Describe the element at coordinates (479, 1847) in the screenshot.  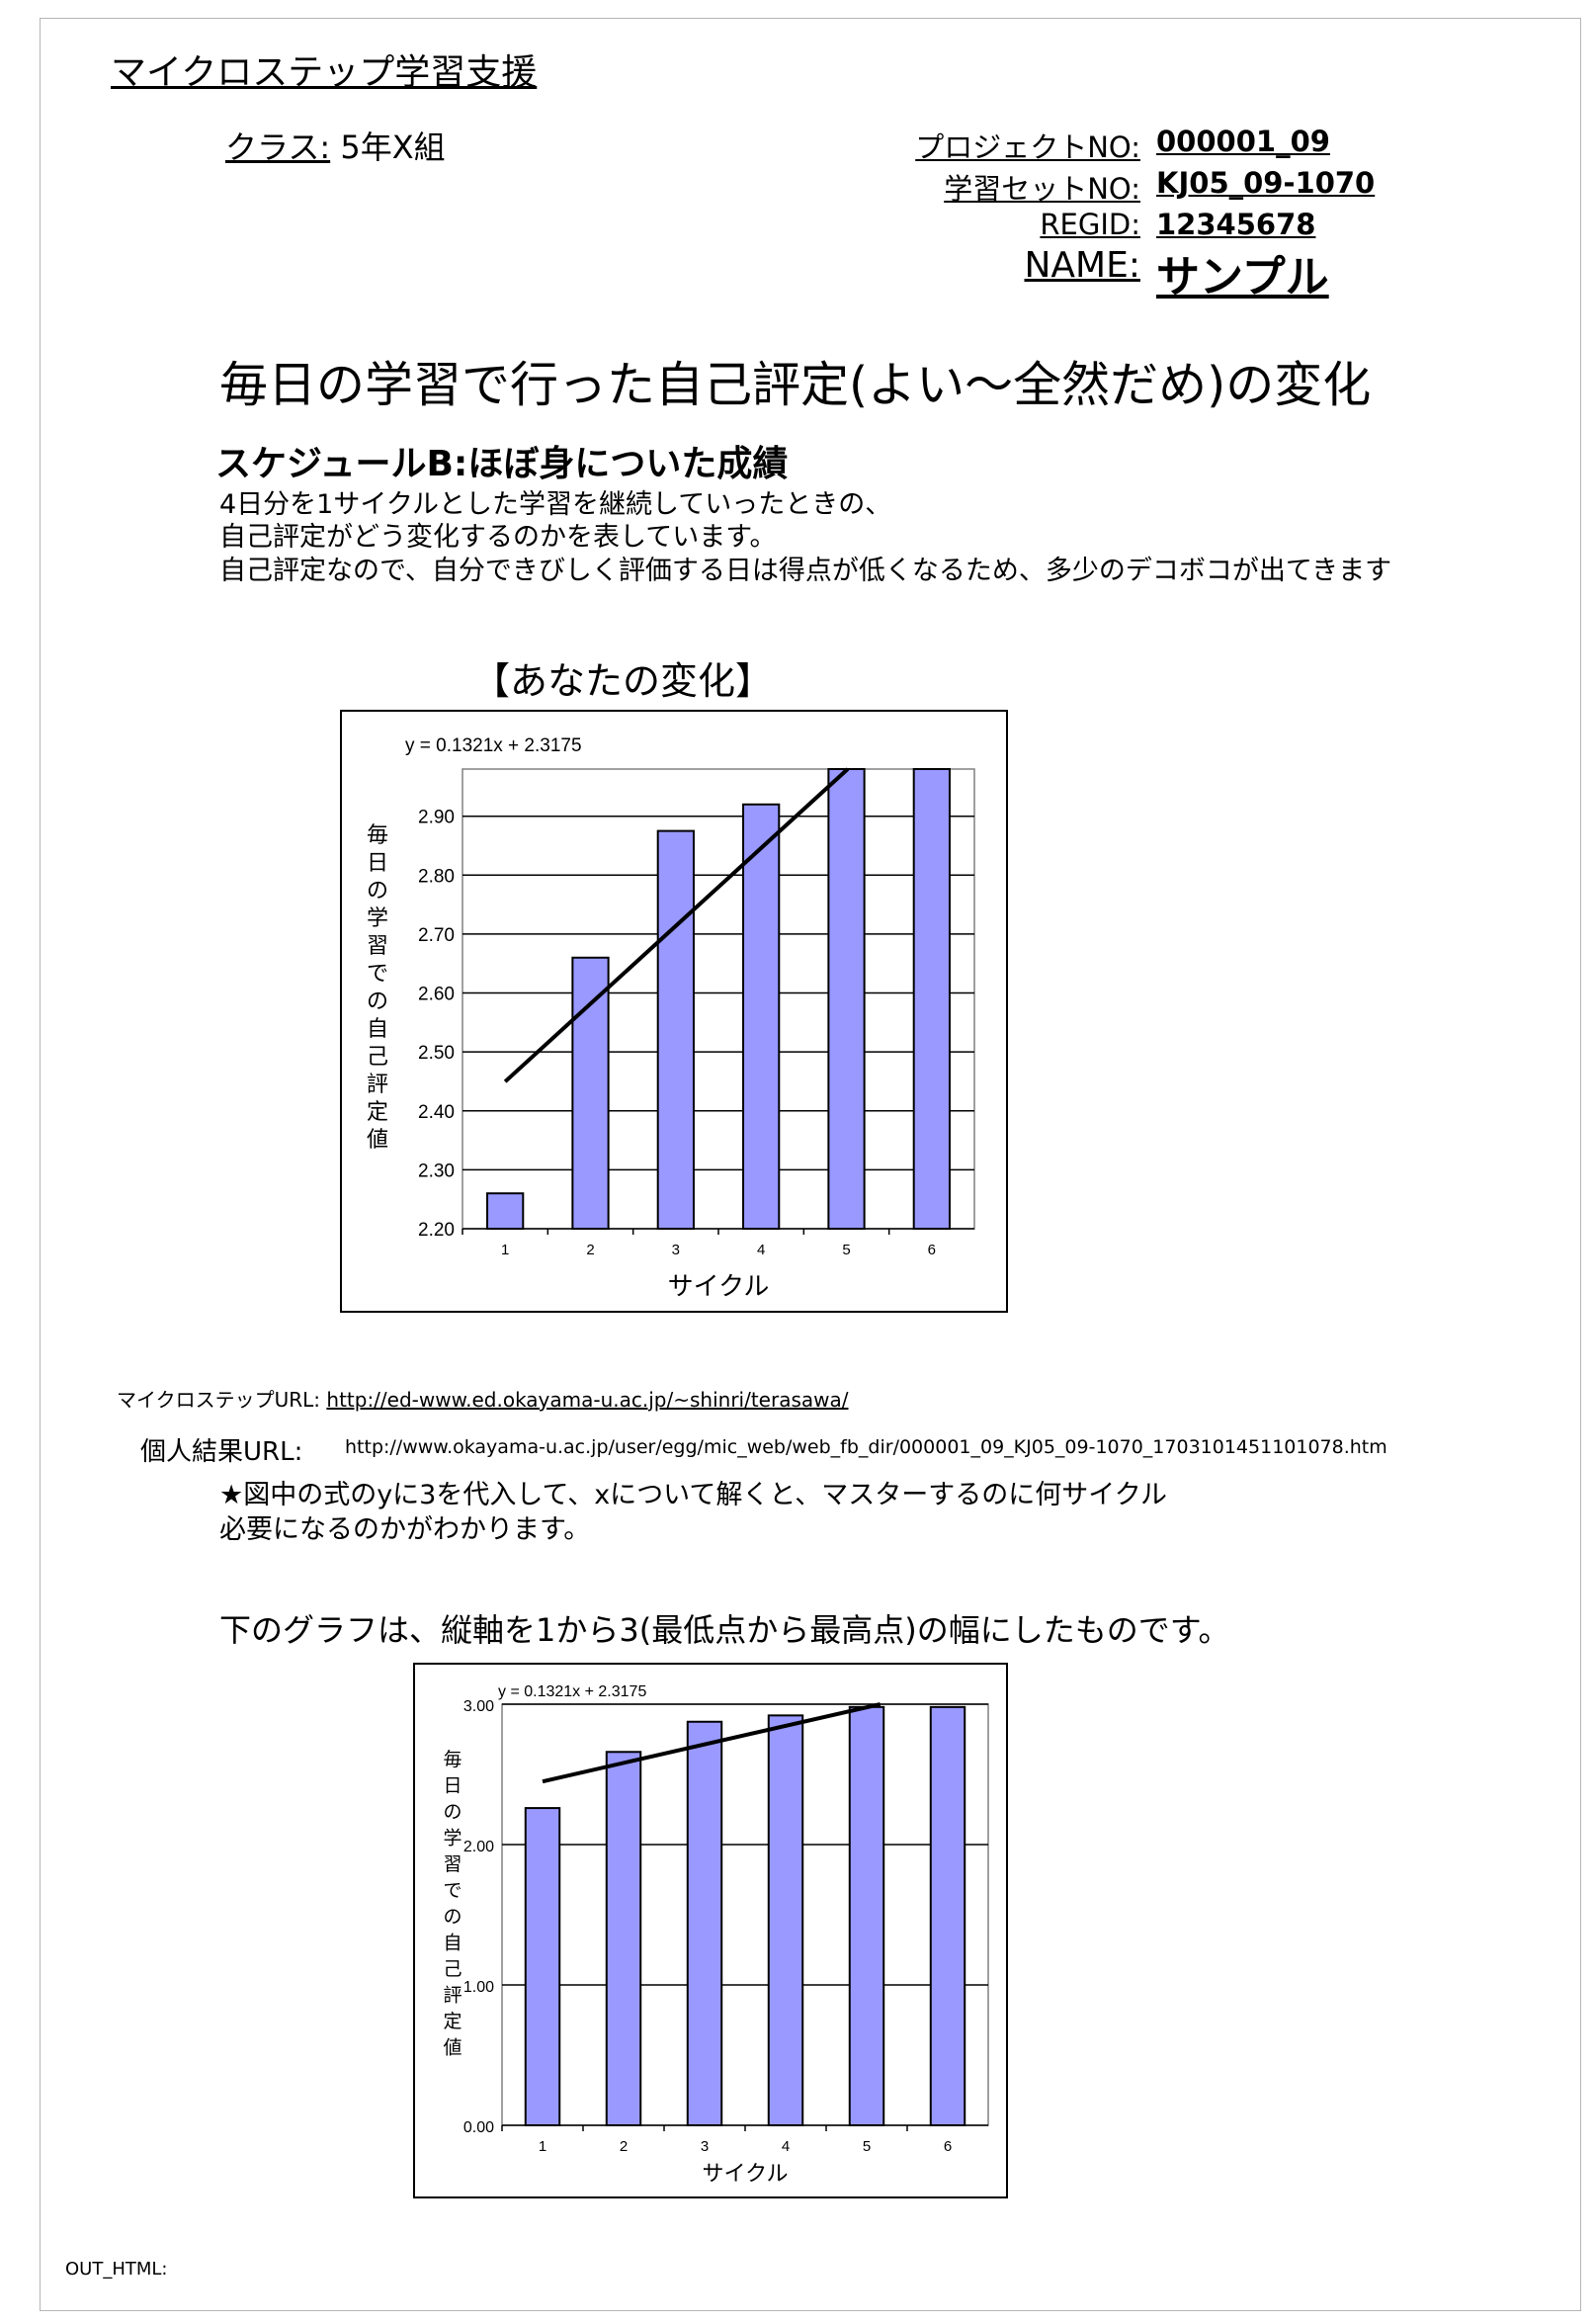
I see `chart2-y-tick-label: 2.00` at that location.